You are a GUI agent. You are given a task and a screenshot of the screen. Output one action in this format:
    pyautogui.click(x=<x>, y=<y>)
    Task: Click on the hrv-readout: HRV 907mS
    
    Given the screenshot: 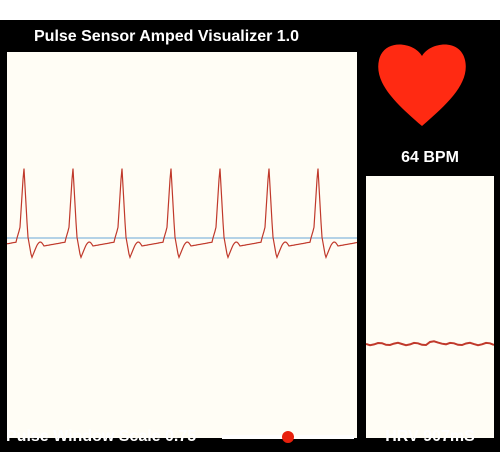 What is the action you would take?
    pyautogui.click(x=430, y=436)
    